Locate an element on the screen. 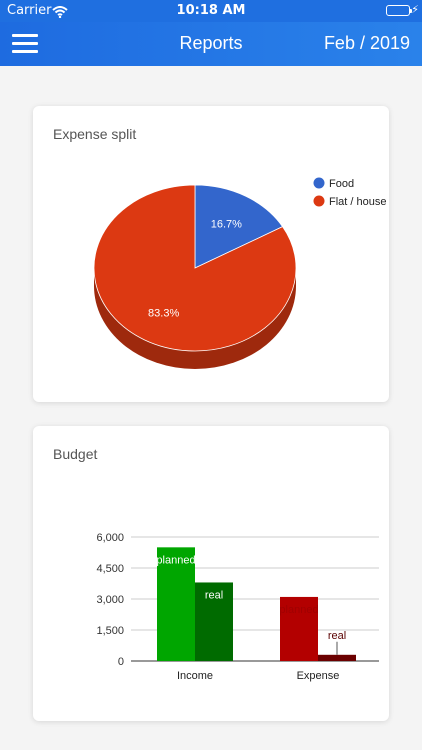  app-header: Reports Feb / 2019 is located at coordinates (211, 44).